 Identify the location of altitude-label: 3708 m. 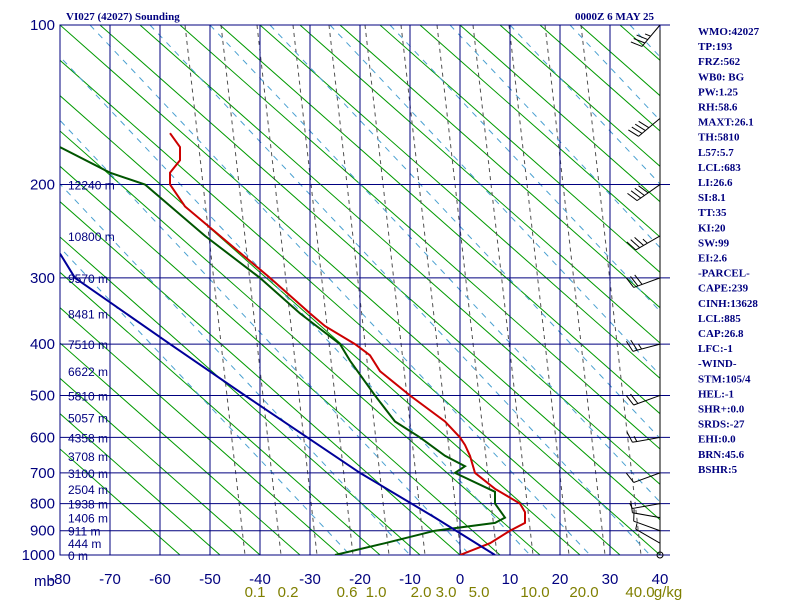
(88, 457).